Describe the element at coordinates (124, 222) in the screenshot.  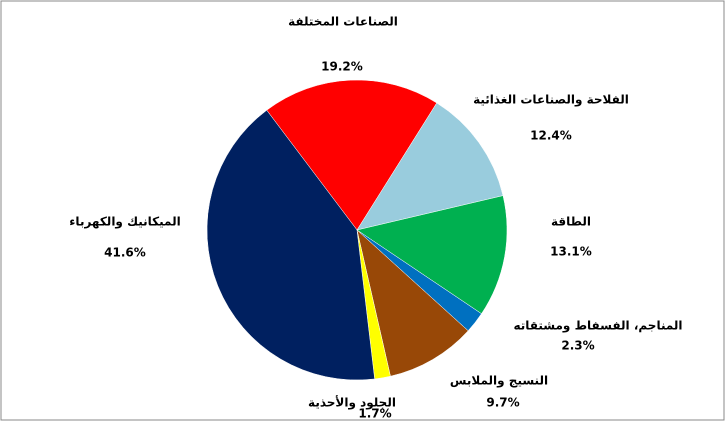
I see `slice-label: الميكانيك والكهرباء` at that location.